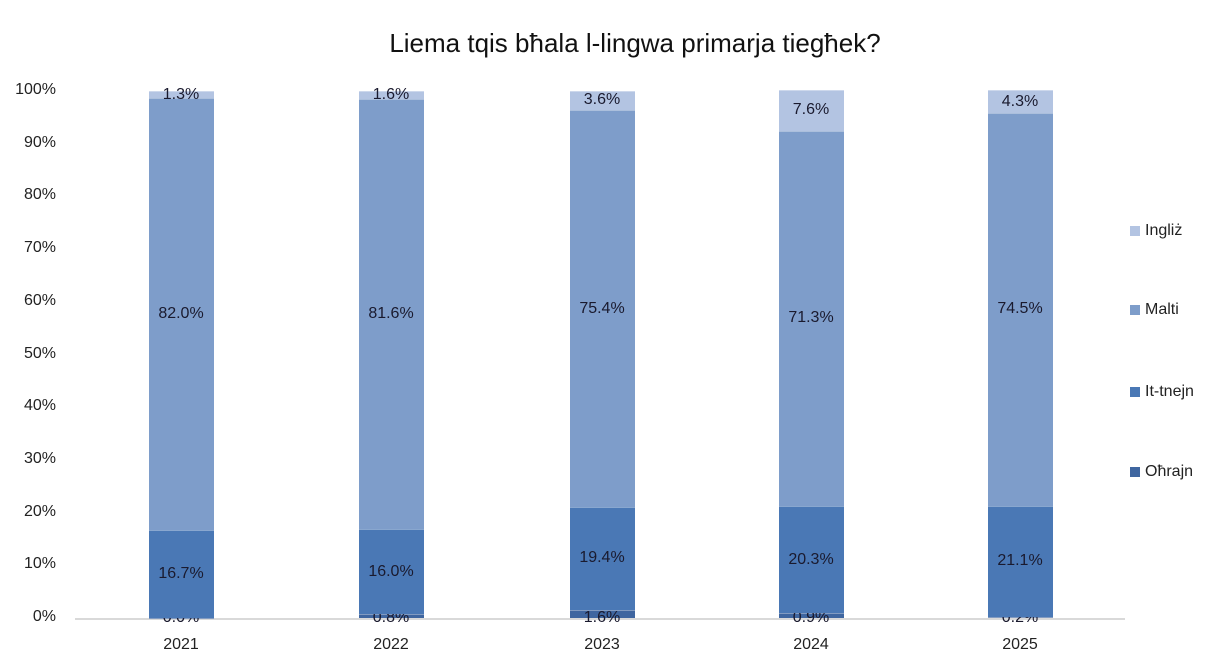  I want to click on y-tick-label: 100%, so click(35, 89).